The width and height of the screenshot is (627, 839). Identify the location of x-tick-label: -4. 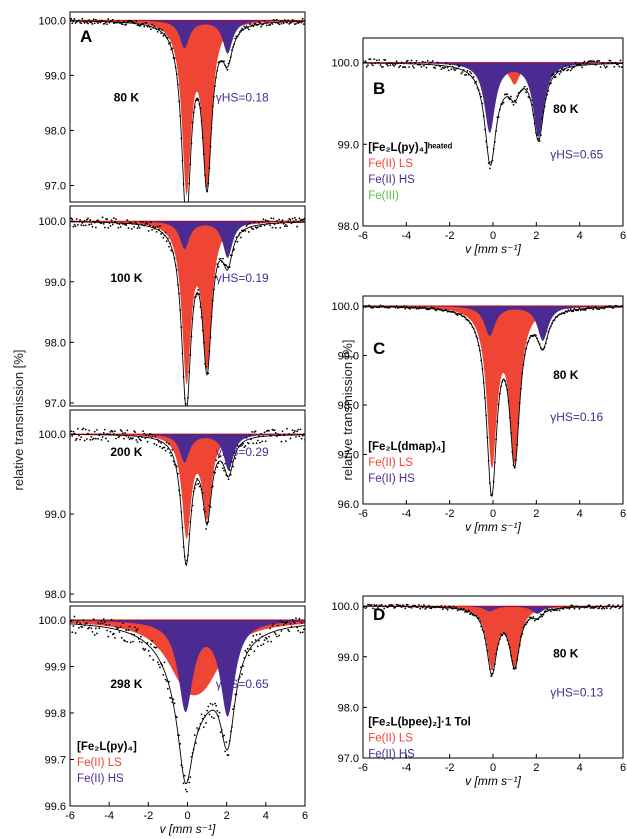
(406, 768).